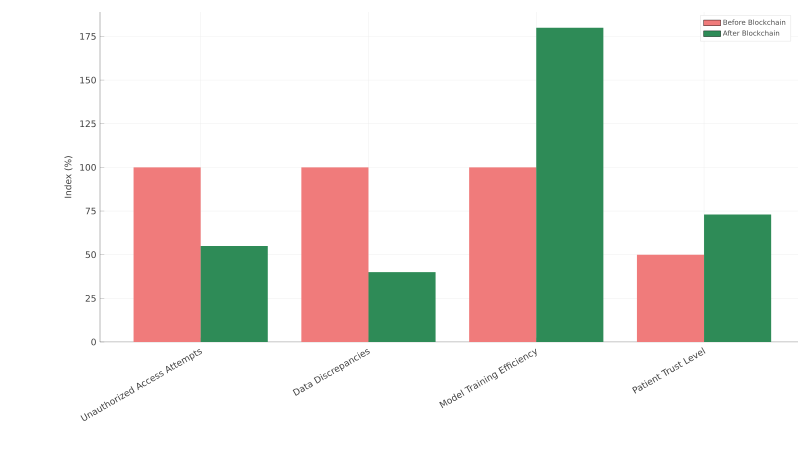  What do you see at coordinates (91, 298) in the screenshot?
I see `y-tick-label: 25` at bounding box center [91, 298].